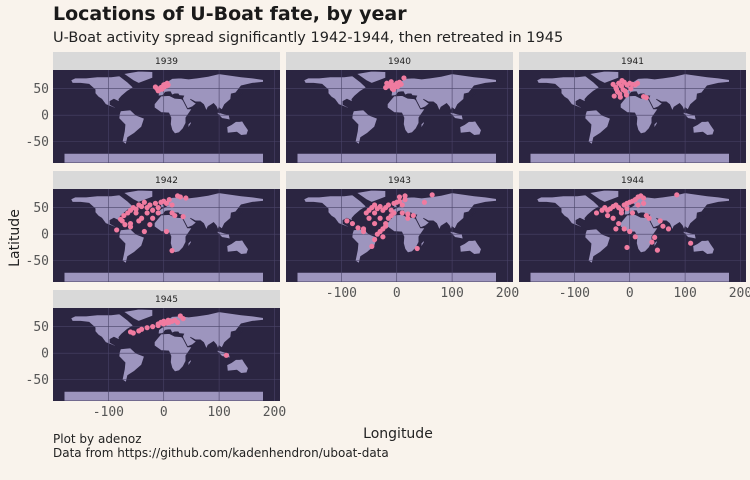 The height and width of the screenshot is (480, 750). I want to click on x-axis-label: Longitude, so click(398, 434).